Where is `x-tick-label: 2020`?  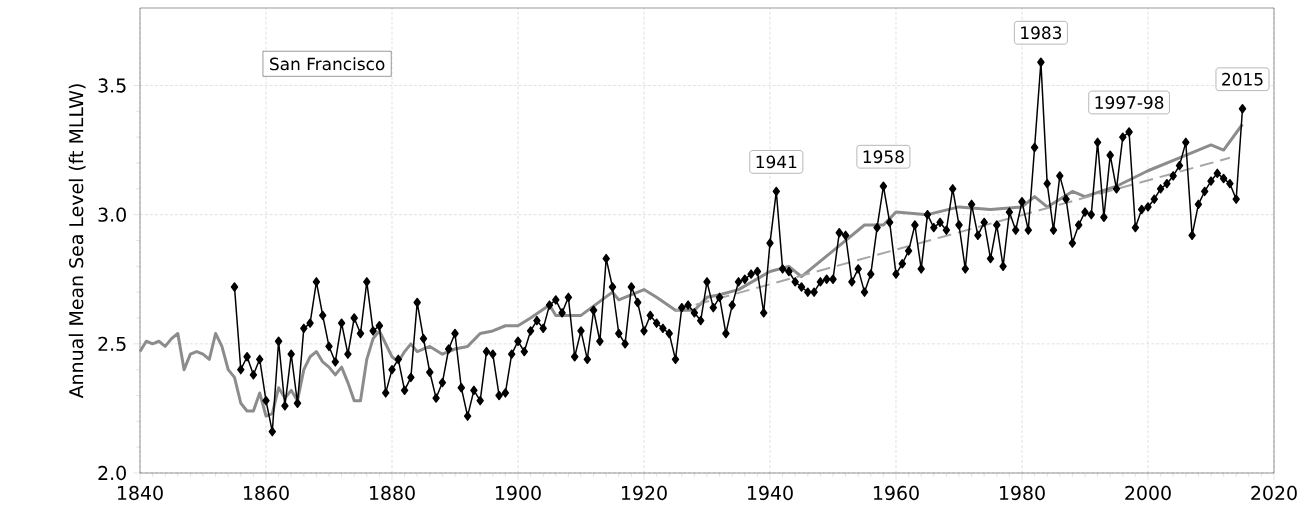
x-tick-label: 2020 is located at coordinates (1274, 493).